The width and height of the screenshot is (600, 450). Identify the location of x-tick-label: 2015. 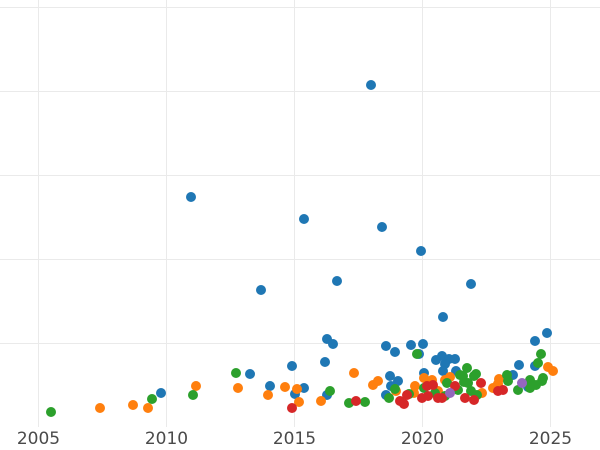
(294, 439).